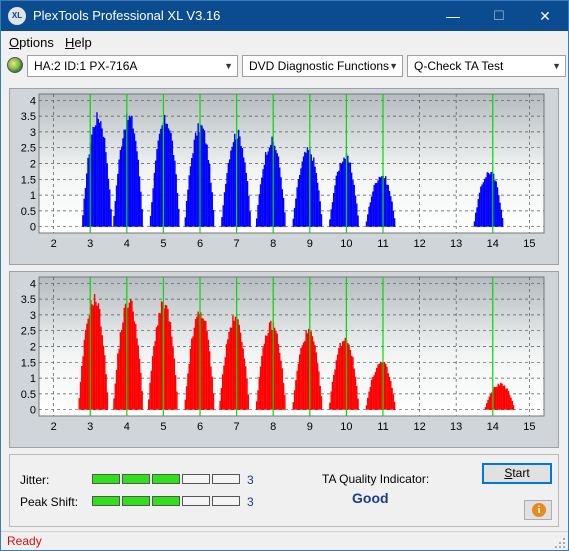 The image size is (569, 551). I want to click on minimize-button: —, so click(453, 16).